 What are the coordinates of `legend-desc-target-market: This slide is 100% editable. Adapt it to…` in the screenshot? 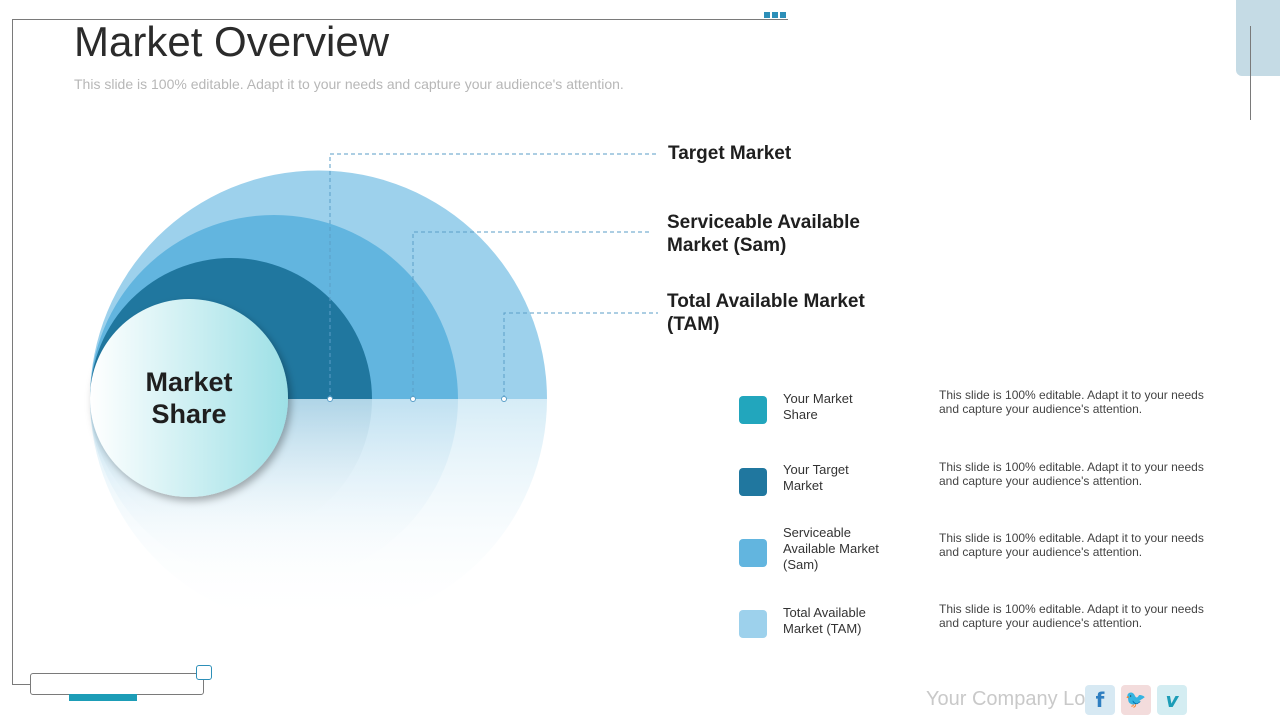 It's located at (1071, 474).